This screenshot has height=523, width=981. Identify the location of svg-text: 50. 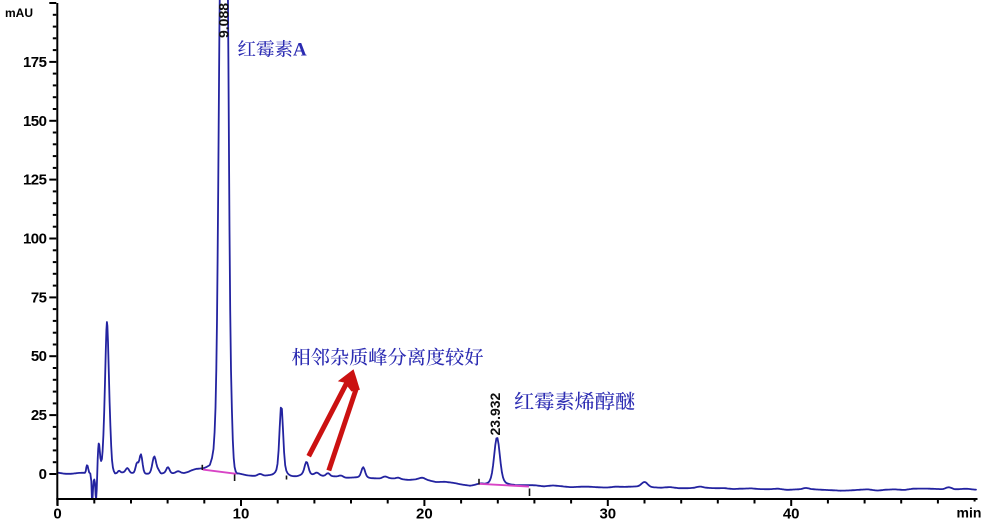
(39, 356).